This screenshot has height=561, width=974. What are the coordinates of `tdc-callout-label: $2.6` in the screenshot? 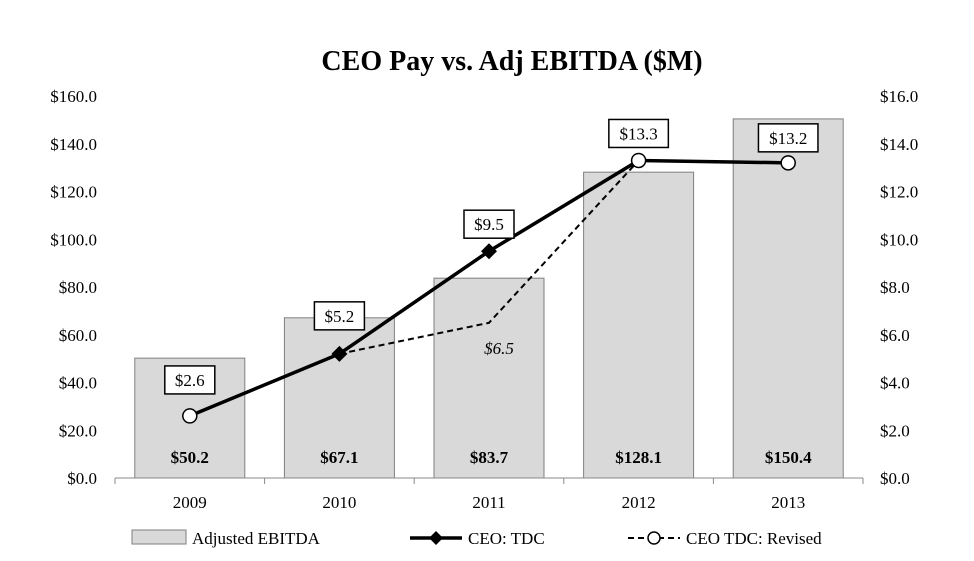 It's located at (190, 380).